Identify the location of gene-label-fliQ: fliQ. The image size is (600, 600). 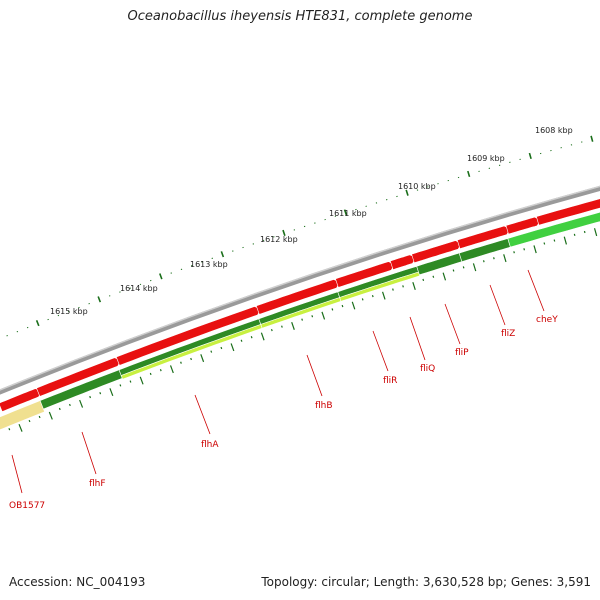
(427, 369).